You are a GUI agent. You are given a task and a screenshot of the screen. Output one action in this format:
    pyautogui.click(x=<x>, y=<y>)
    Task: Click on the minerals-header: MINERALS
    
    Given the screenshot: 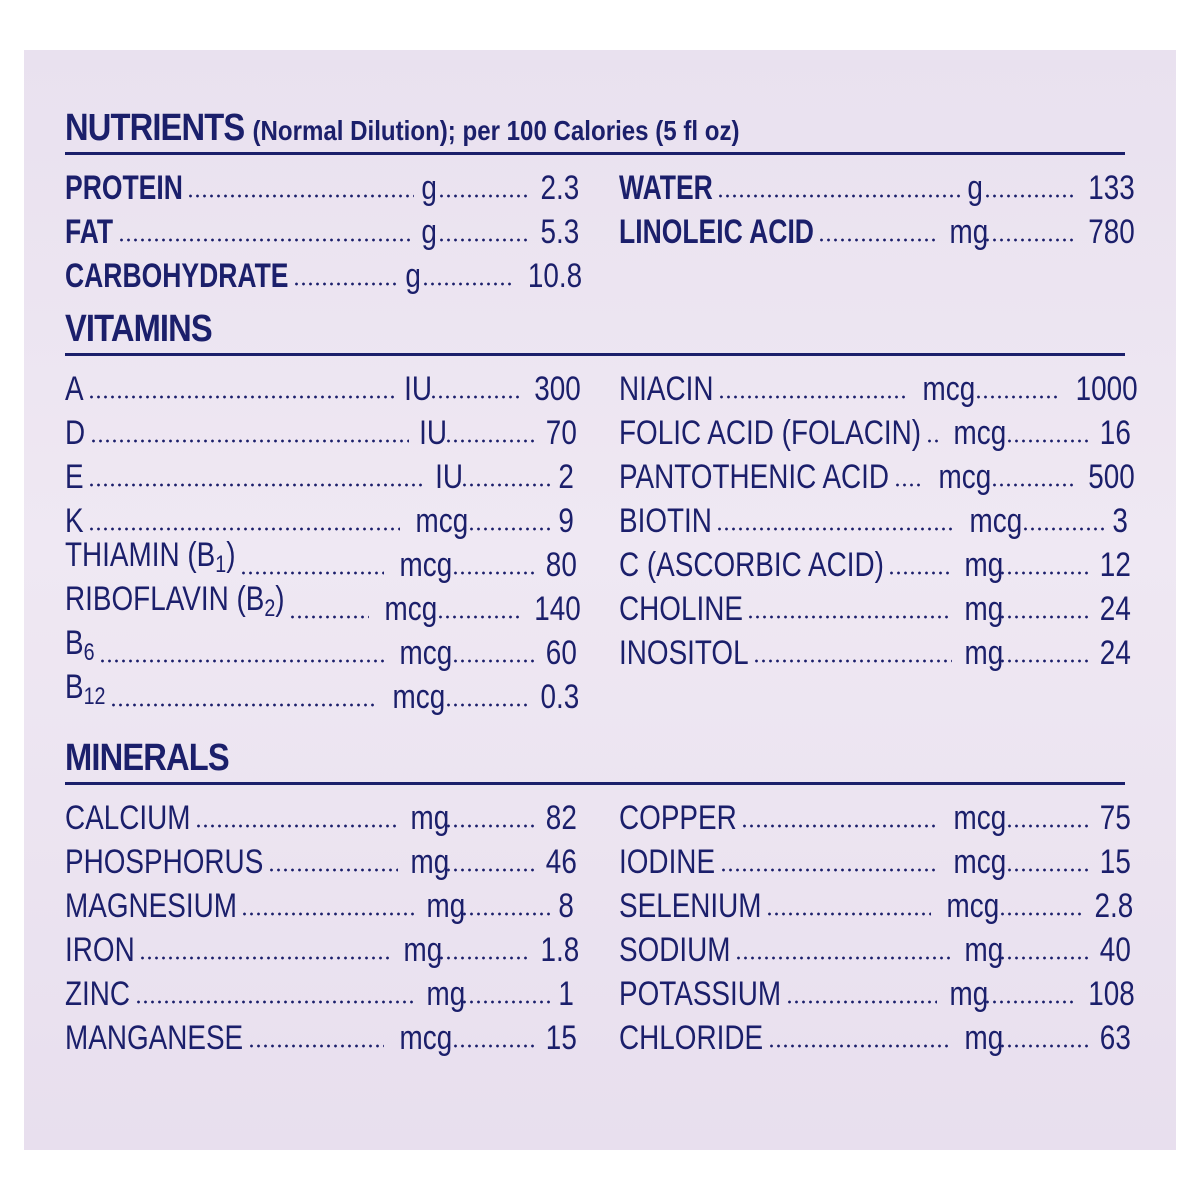 What is the action you would take?
    pyautogui.click(x=595, y=761)
    